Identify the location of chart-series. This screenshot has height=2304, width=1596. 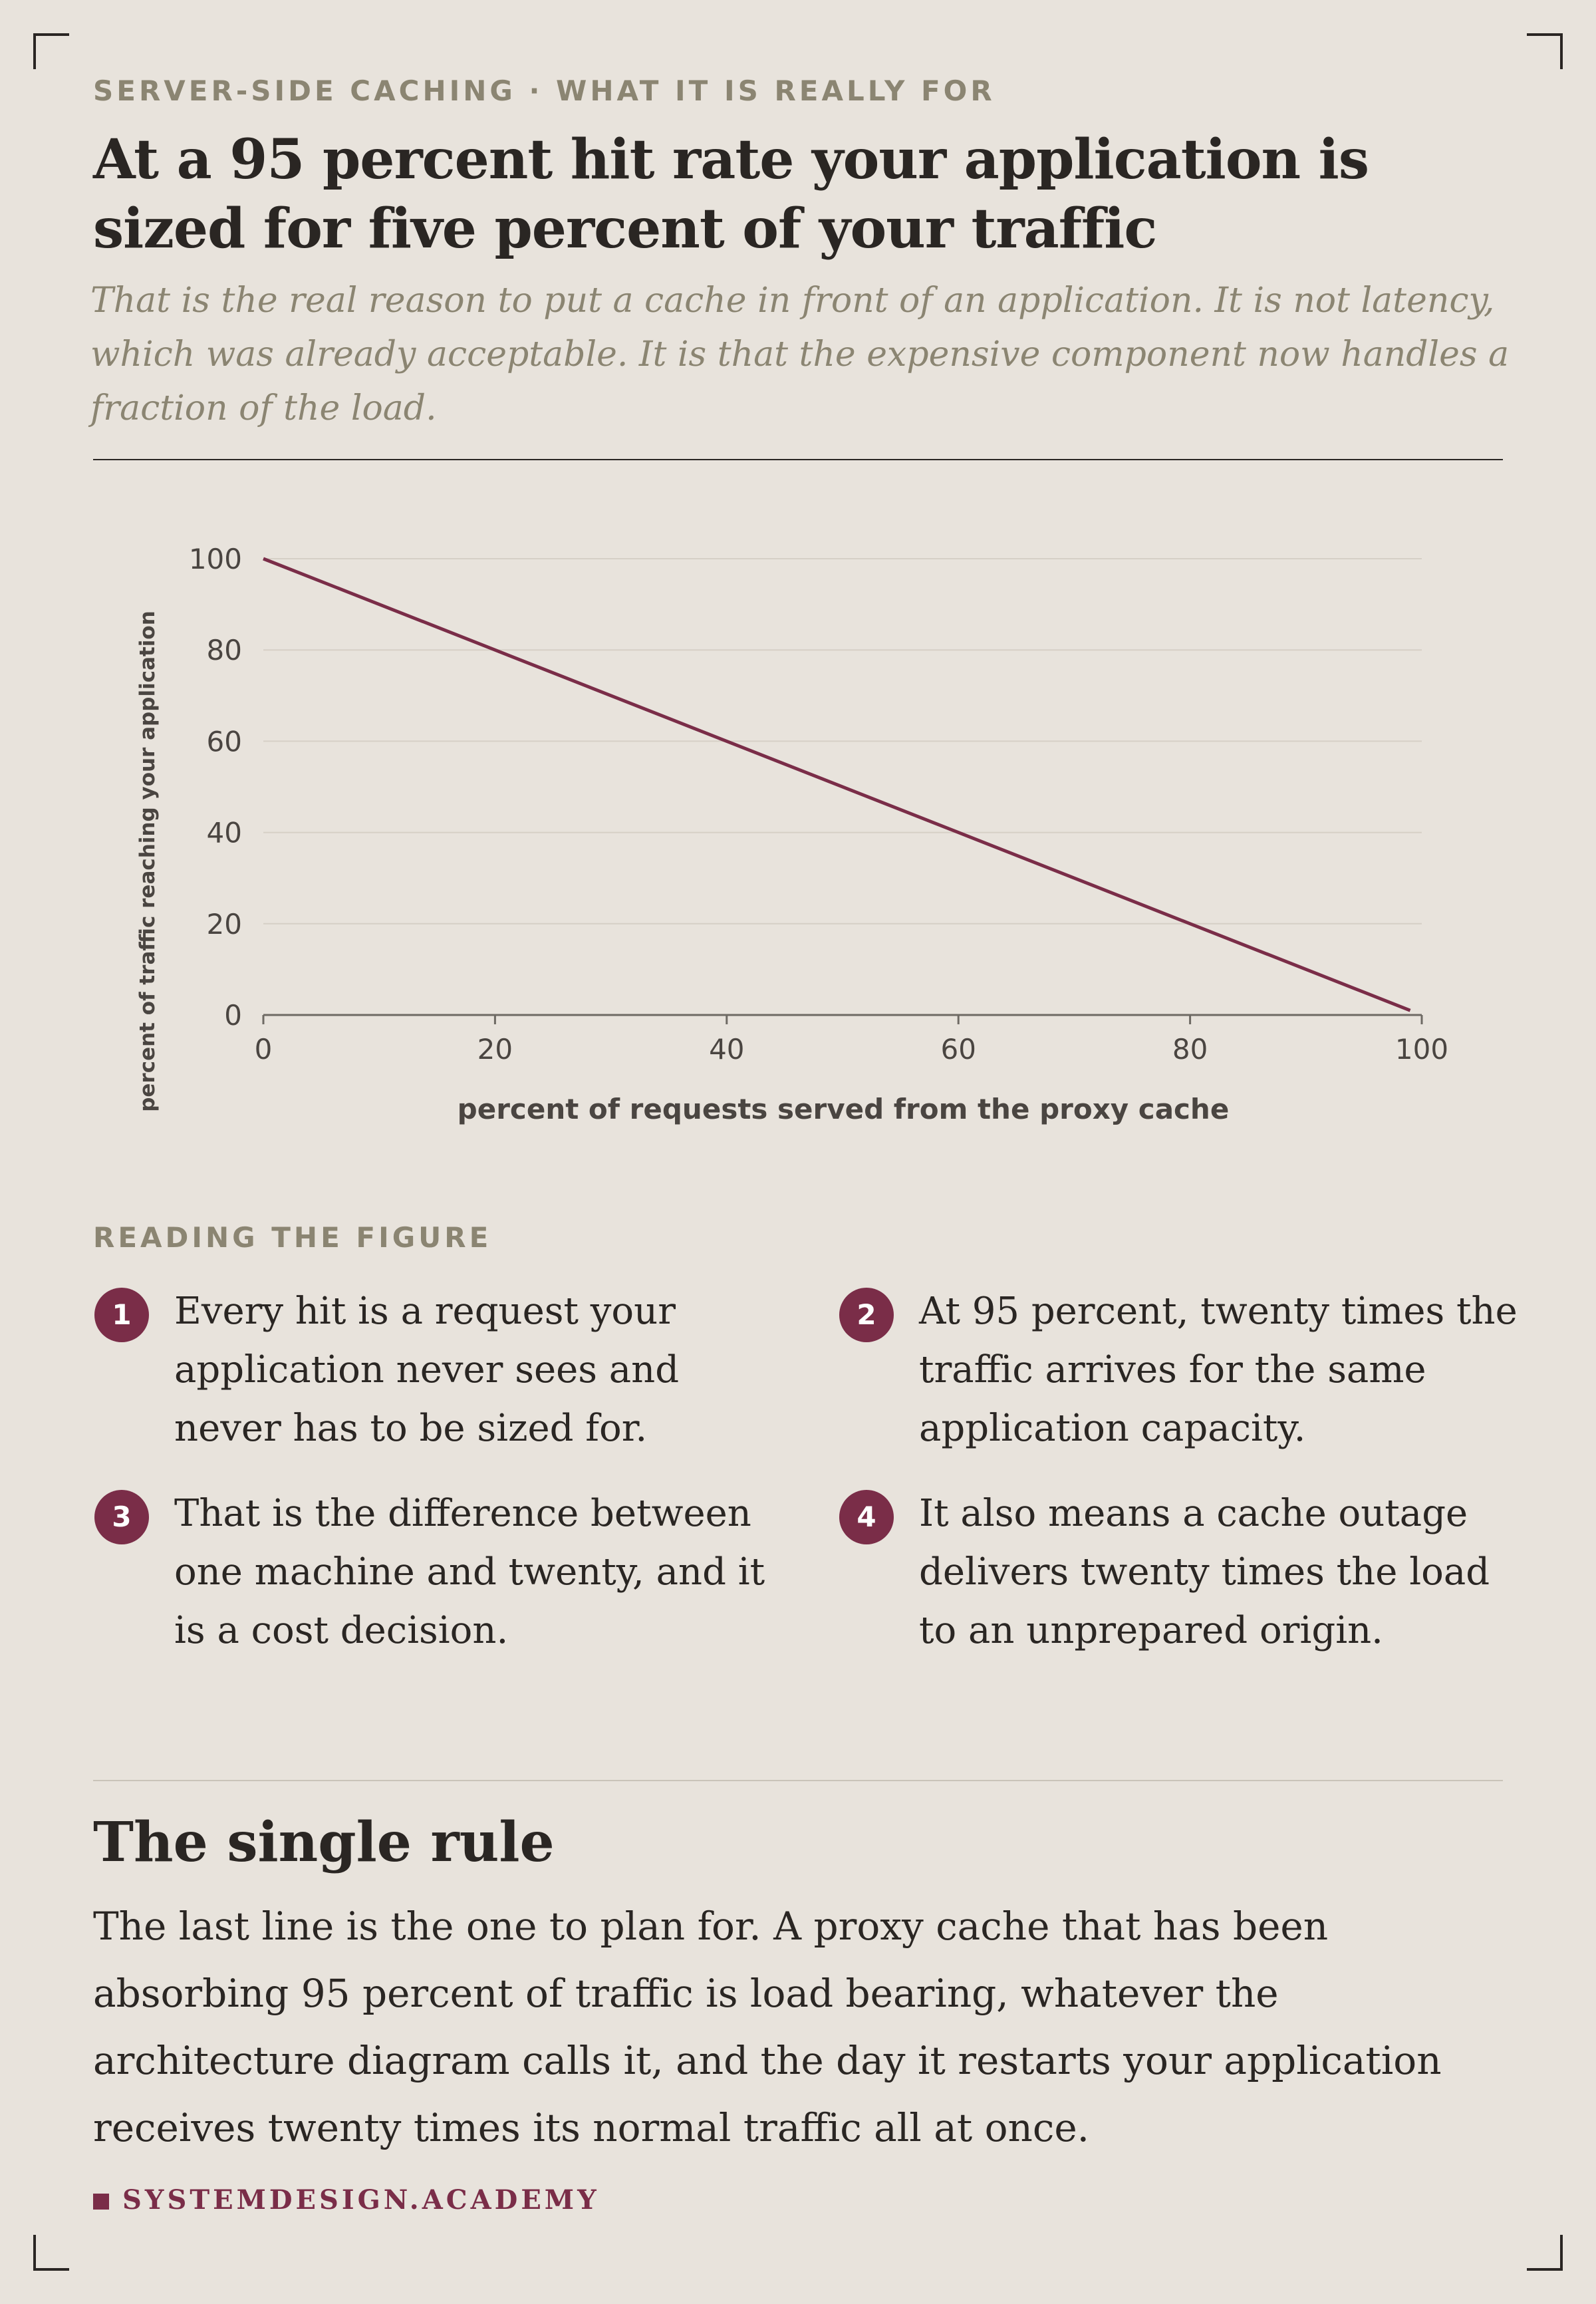
(837, 784).